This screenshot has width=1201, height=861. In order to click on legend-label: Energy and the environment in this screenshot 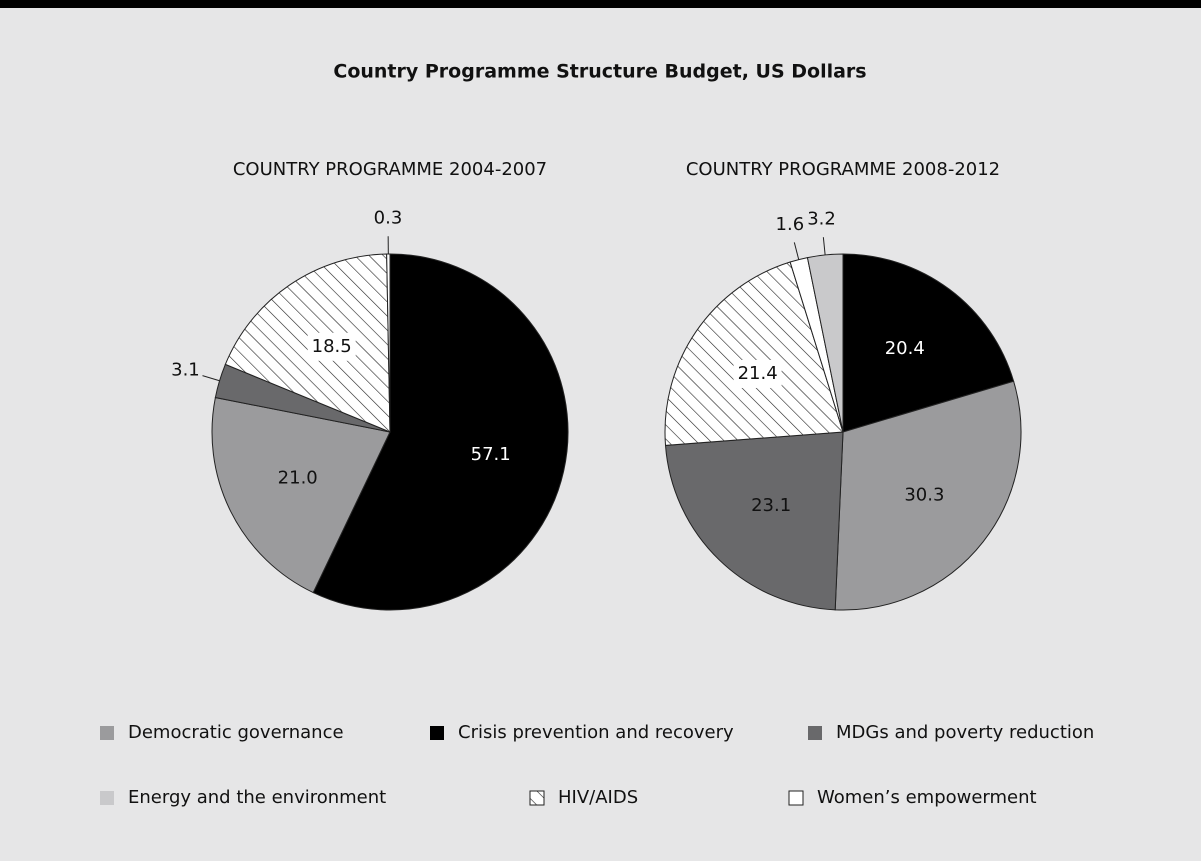, I will do `click(257, 797)`.